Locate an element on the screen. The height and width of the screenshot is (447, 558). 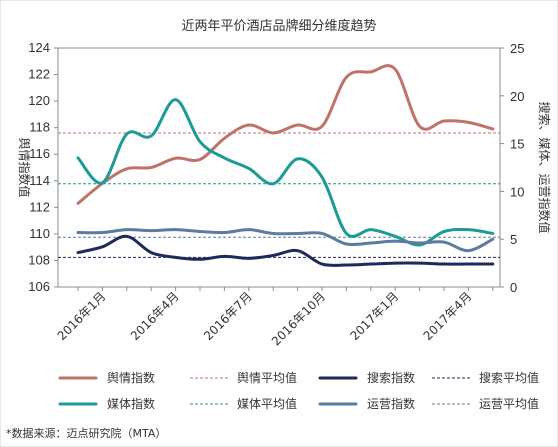
left-tick-label: 108 is located at coordinates (39, 259).